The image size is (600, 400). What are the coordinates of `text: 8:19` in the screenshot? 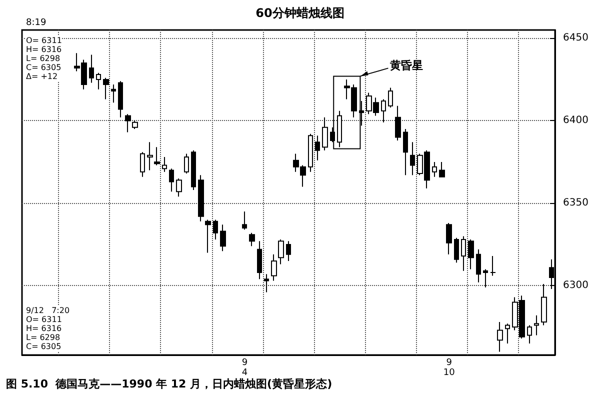 It's located at (36, 23).